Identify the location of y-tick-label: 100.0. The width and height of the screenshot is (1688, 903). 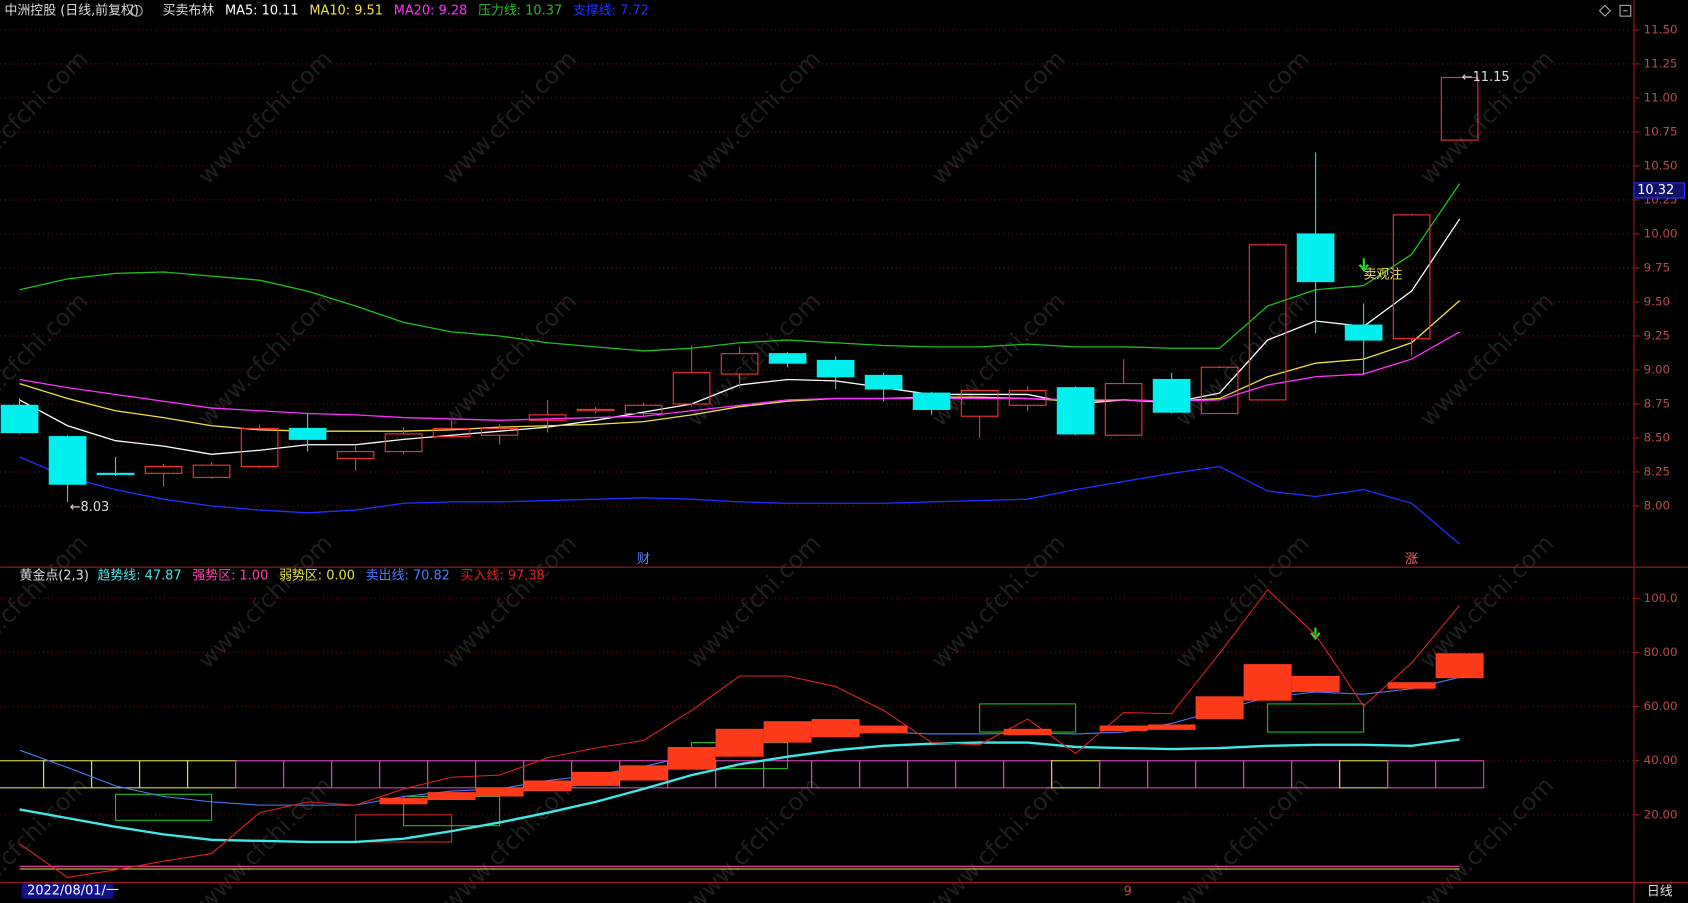
(1661, 598).